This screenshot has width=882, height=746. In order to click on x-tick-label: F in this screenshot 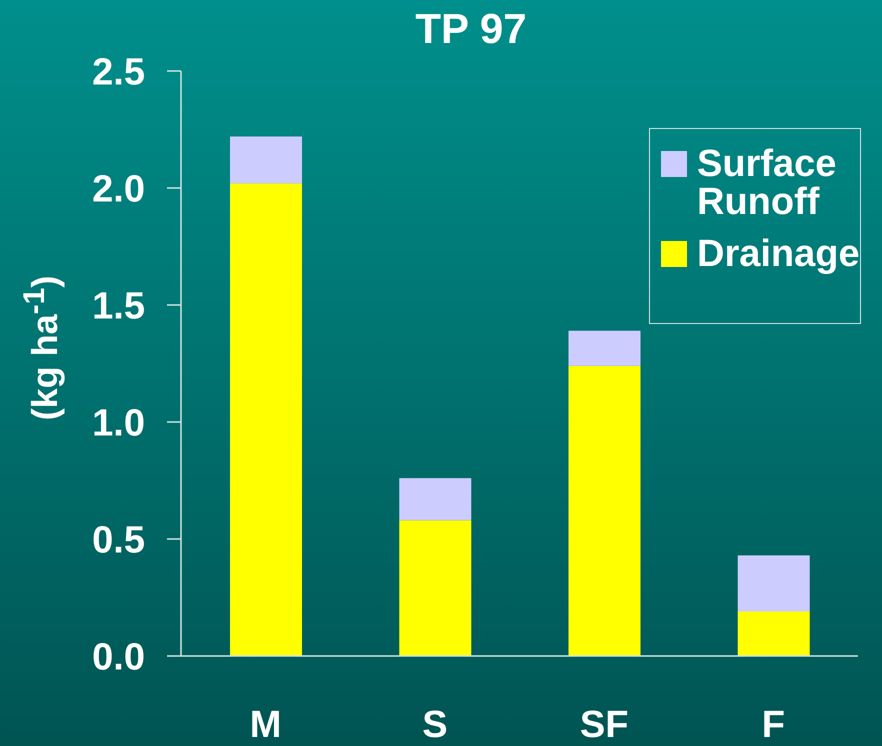, I will do `click(773, 725)`.